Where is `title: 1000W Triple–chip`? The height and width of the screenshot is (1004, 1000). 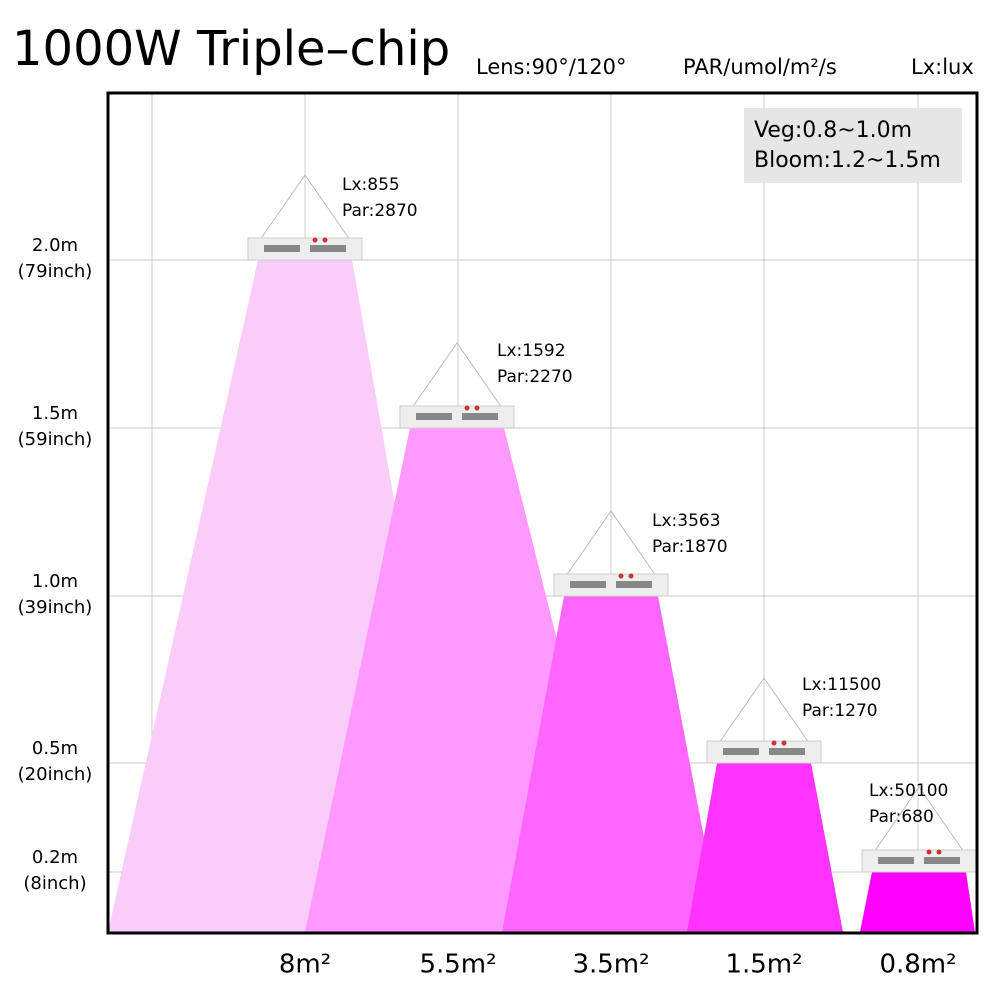 title: 1000W Triple–chip is located at coordinates (231, 49).